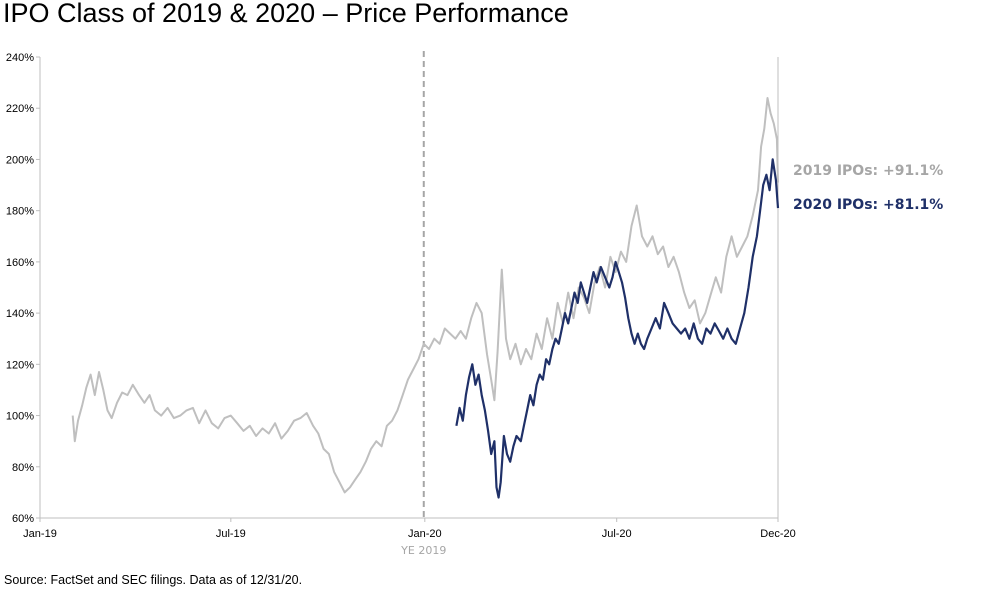 This screenshot has width=994, height=600. What do you see at coordinates (423, 550) in the screenshot?
I see `ye-divider-label: YE 2019` at bounding box center [423, 550].